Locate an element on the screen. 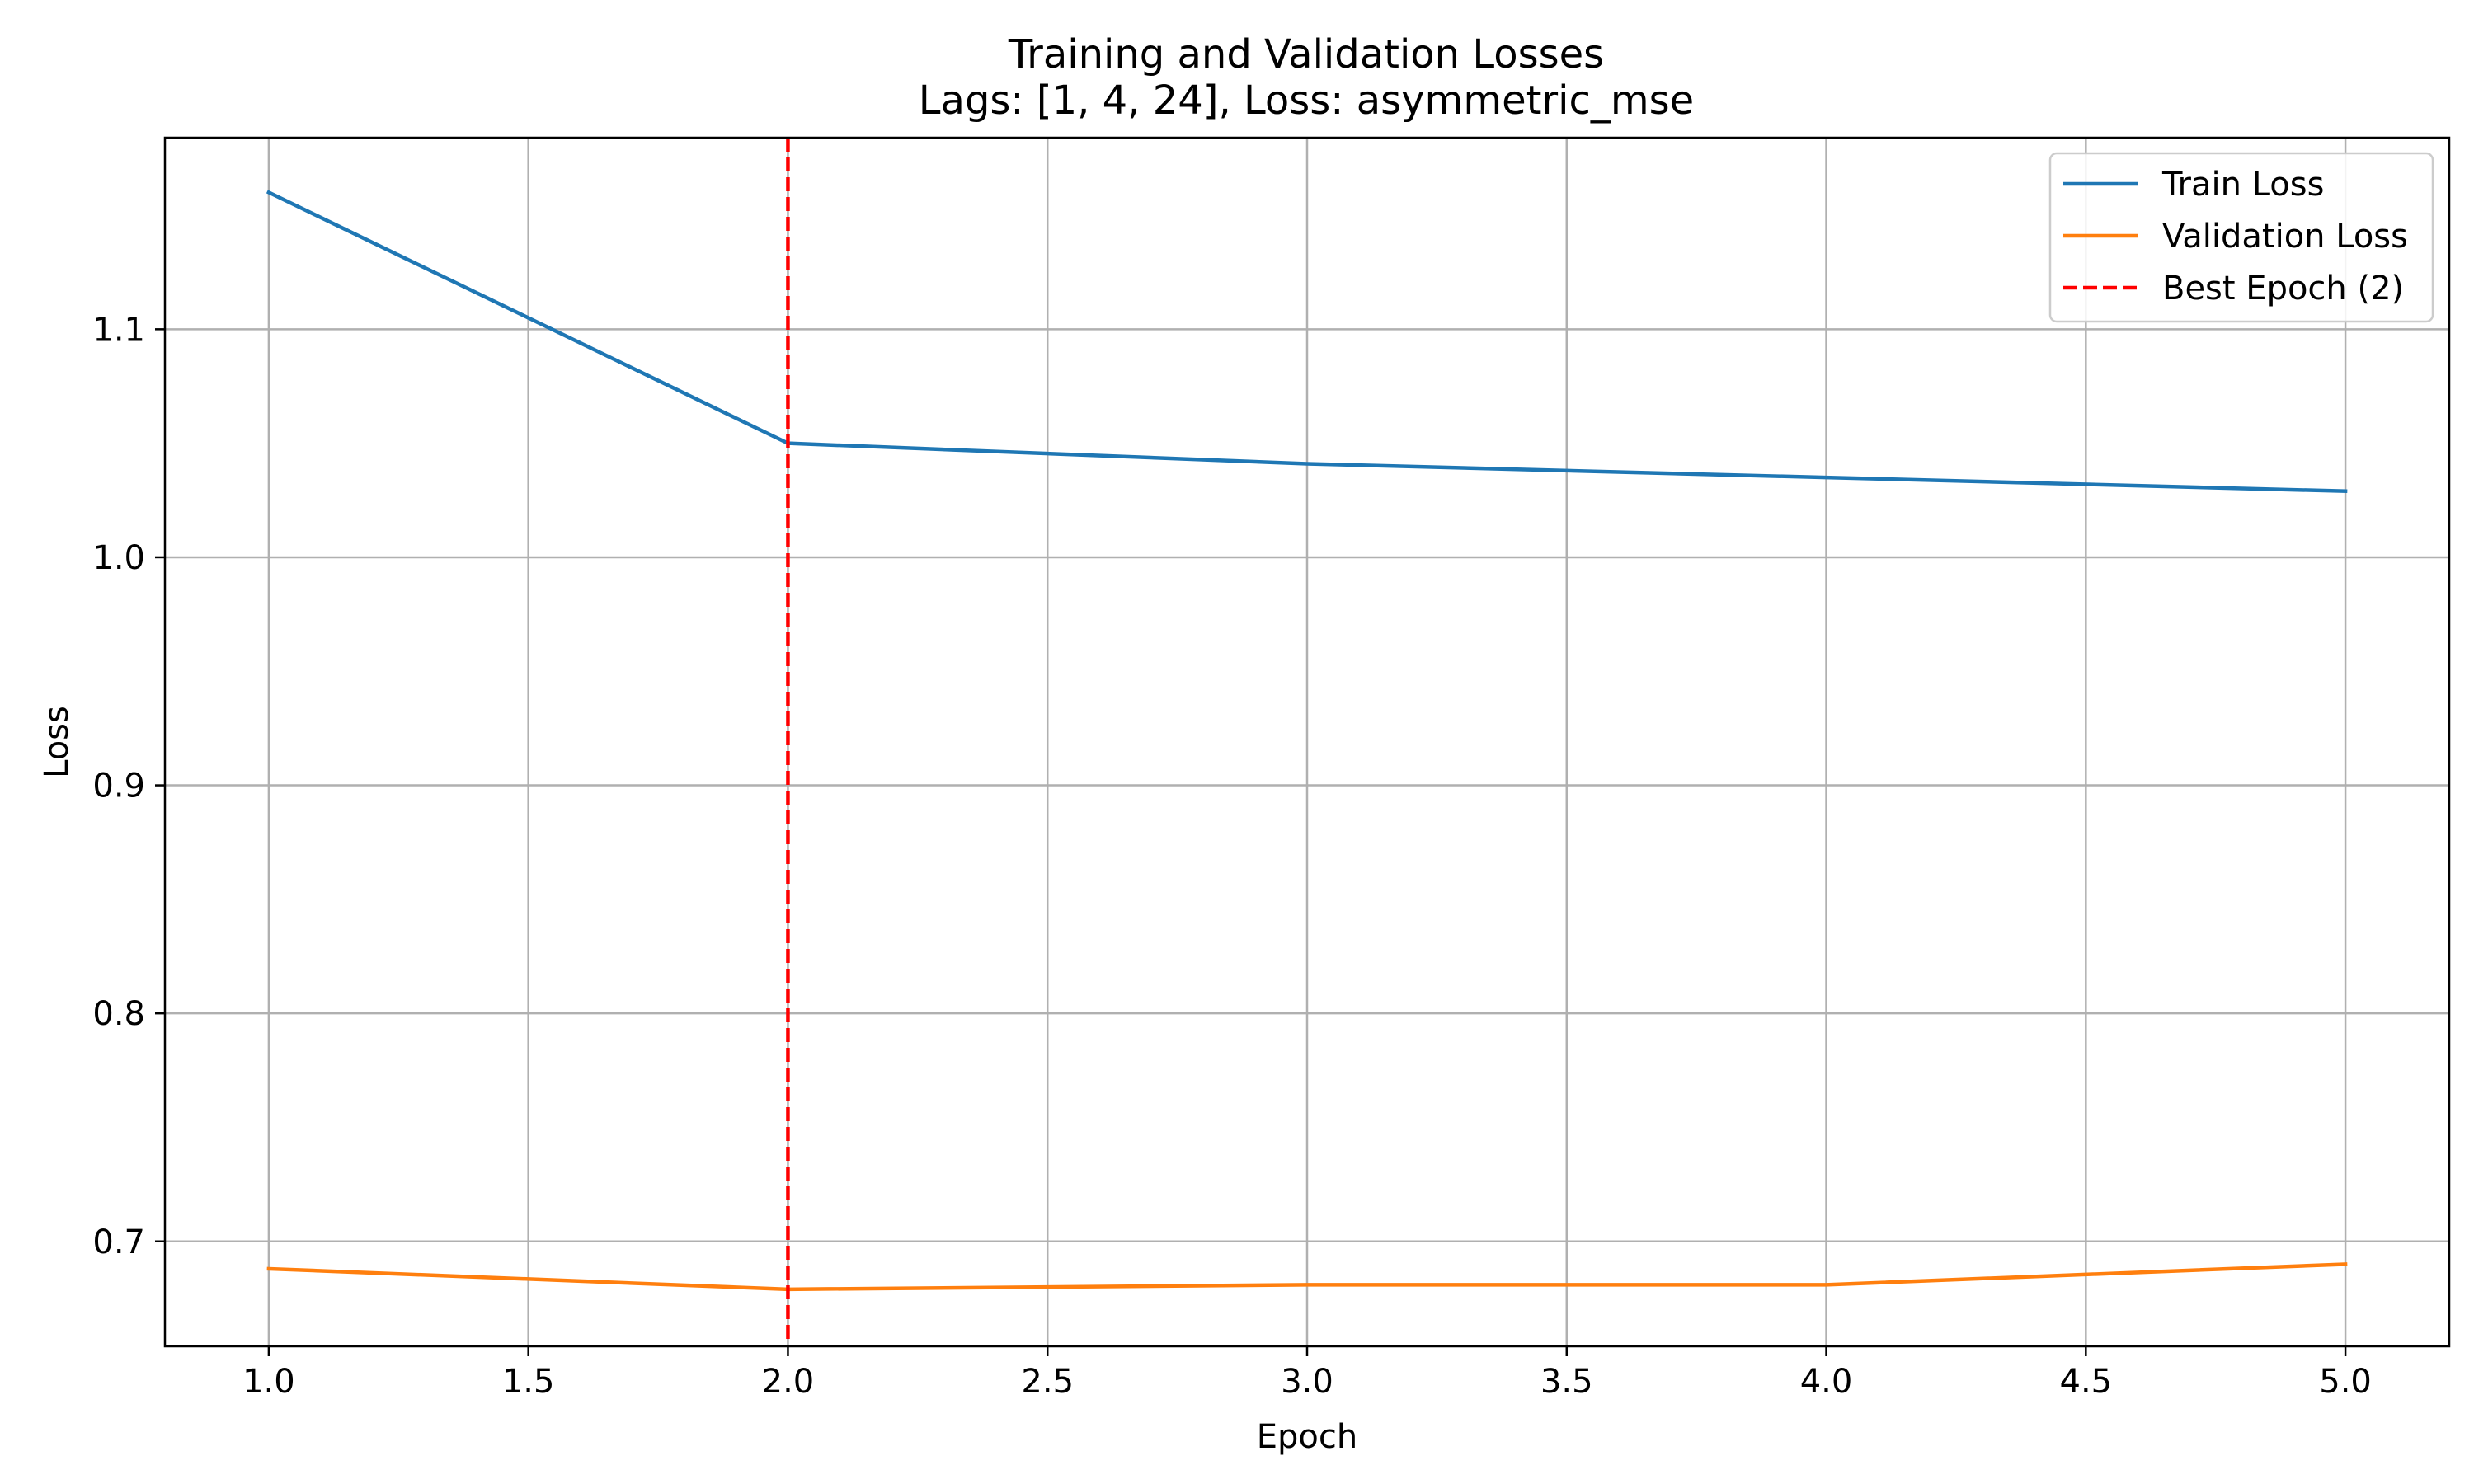 The image size is (2474, 1484). y-axis-label: Loss is located at coordinates (57, 742).